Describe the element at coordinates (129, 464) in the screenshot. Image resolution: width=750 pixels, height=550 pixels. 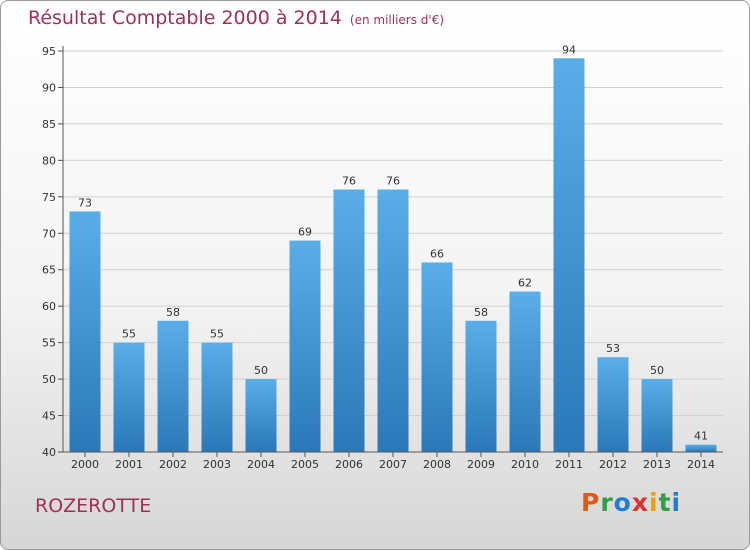
I see `x-tick-label: 2001` at that location.